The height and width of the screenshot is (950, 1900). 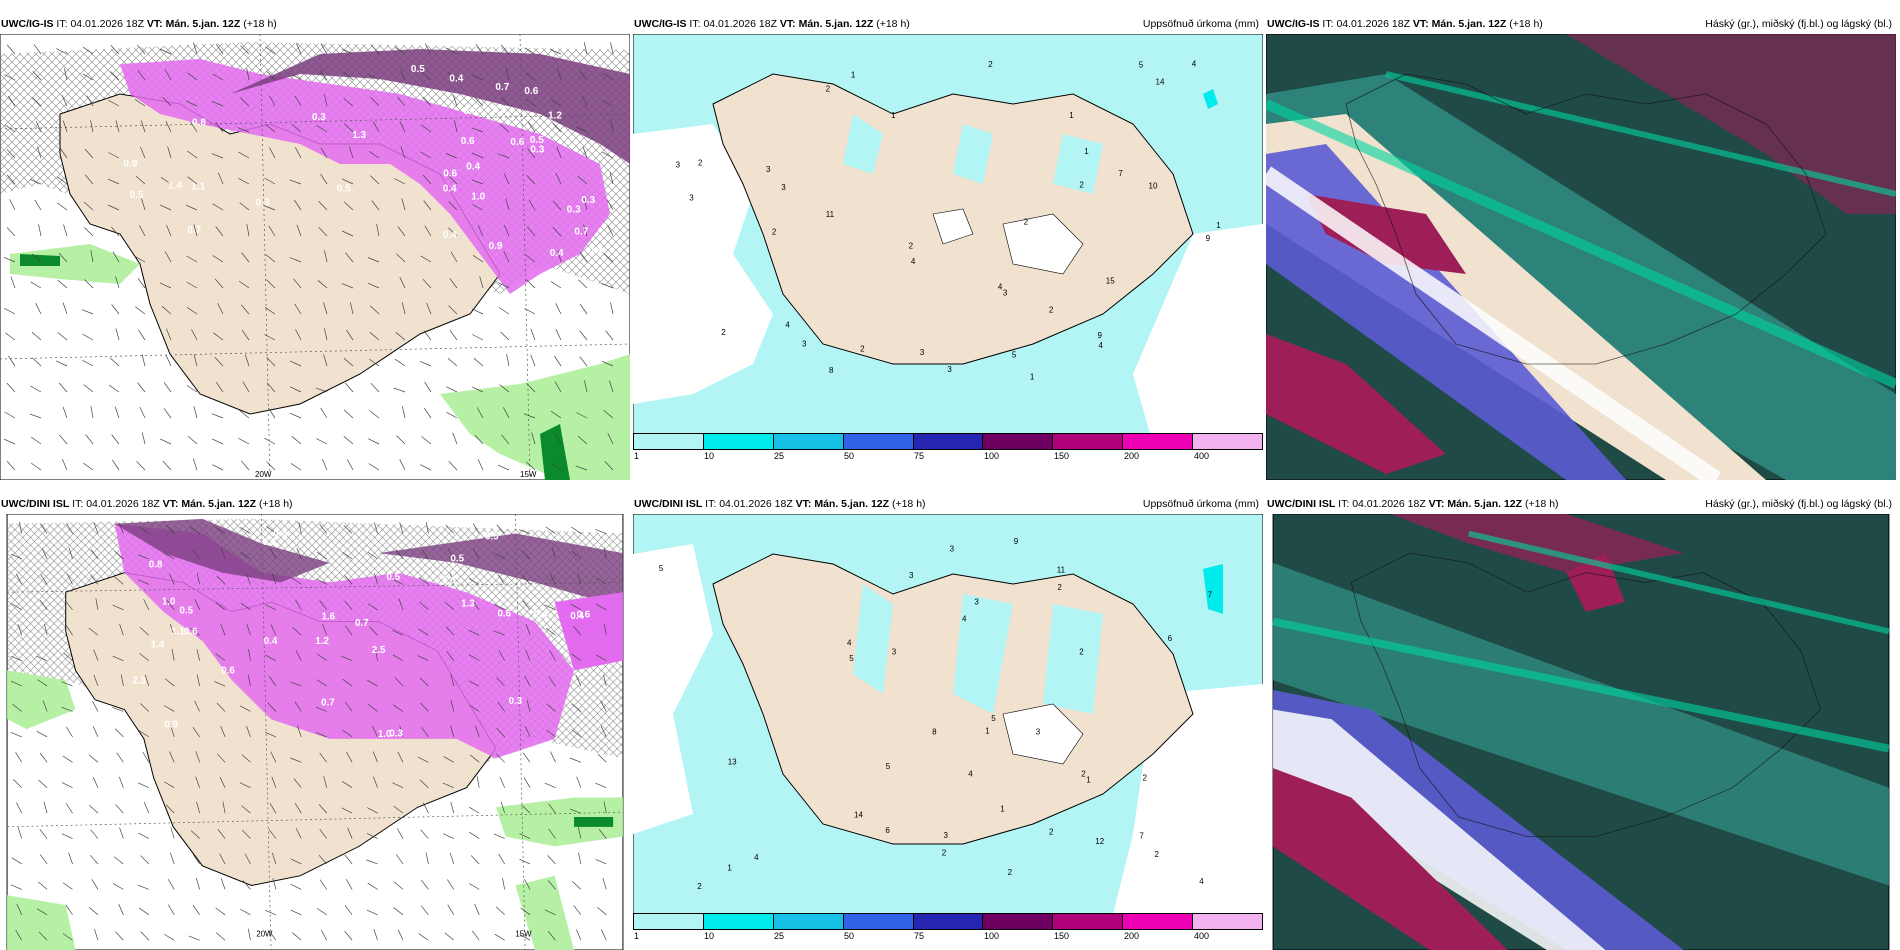 What do you see at coordinates (1170, 638) in the screenshot?
I see `map-value-label: 6` at bounding box center [1170, 638].